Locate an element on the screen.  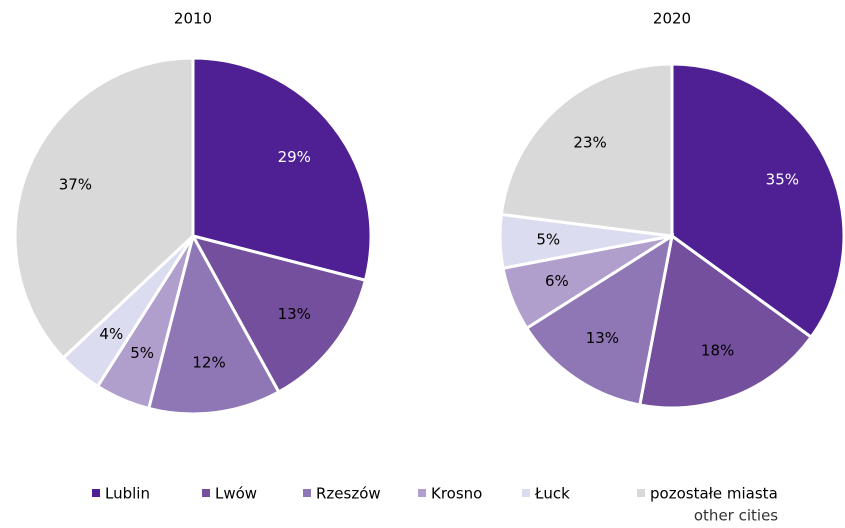
pie-title: 2020 is located at coordinates (672, 19).